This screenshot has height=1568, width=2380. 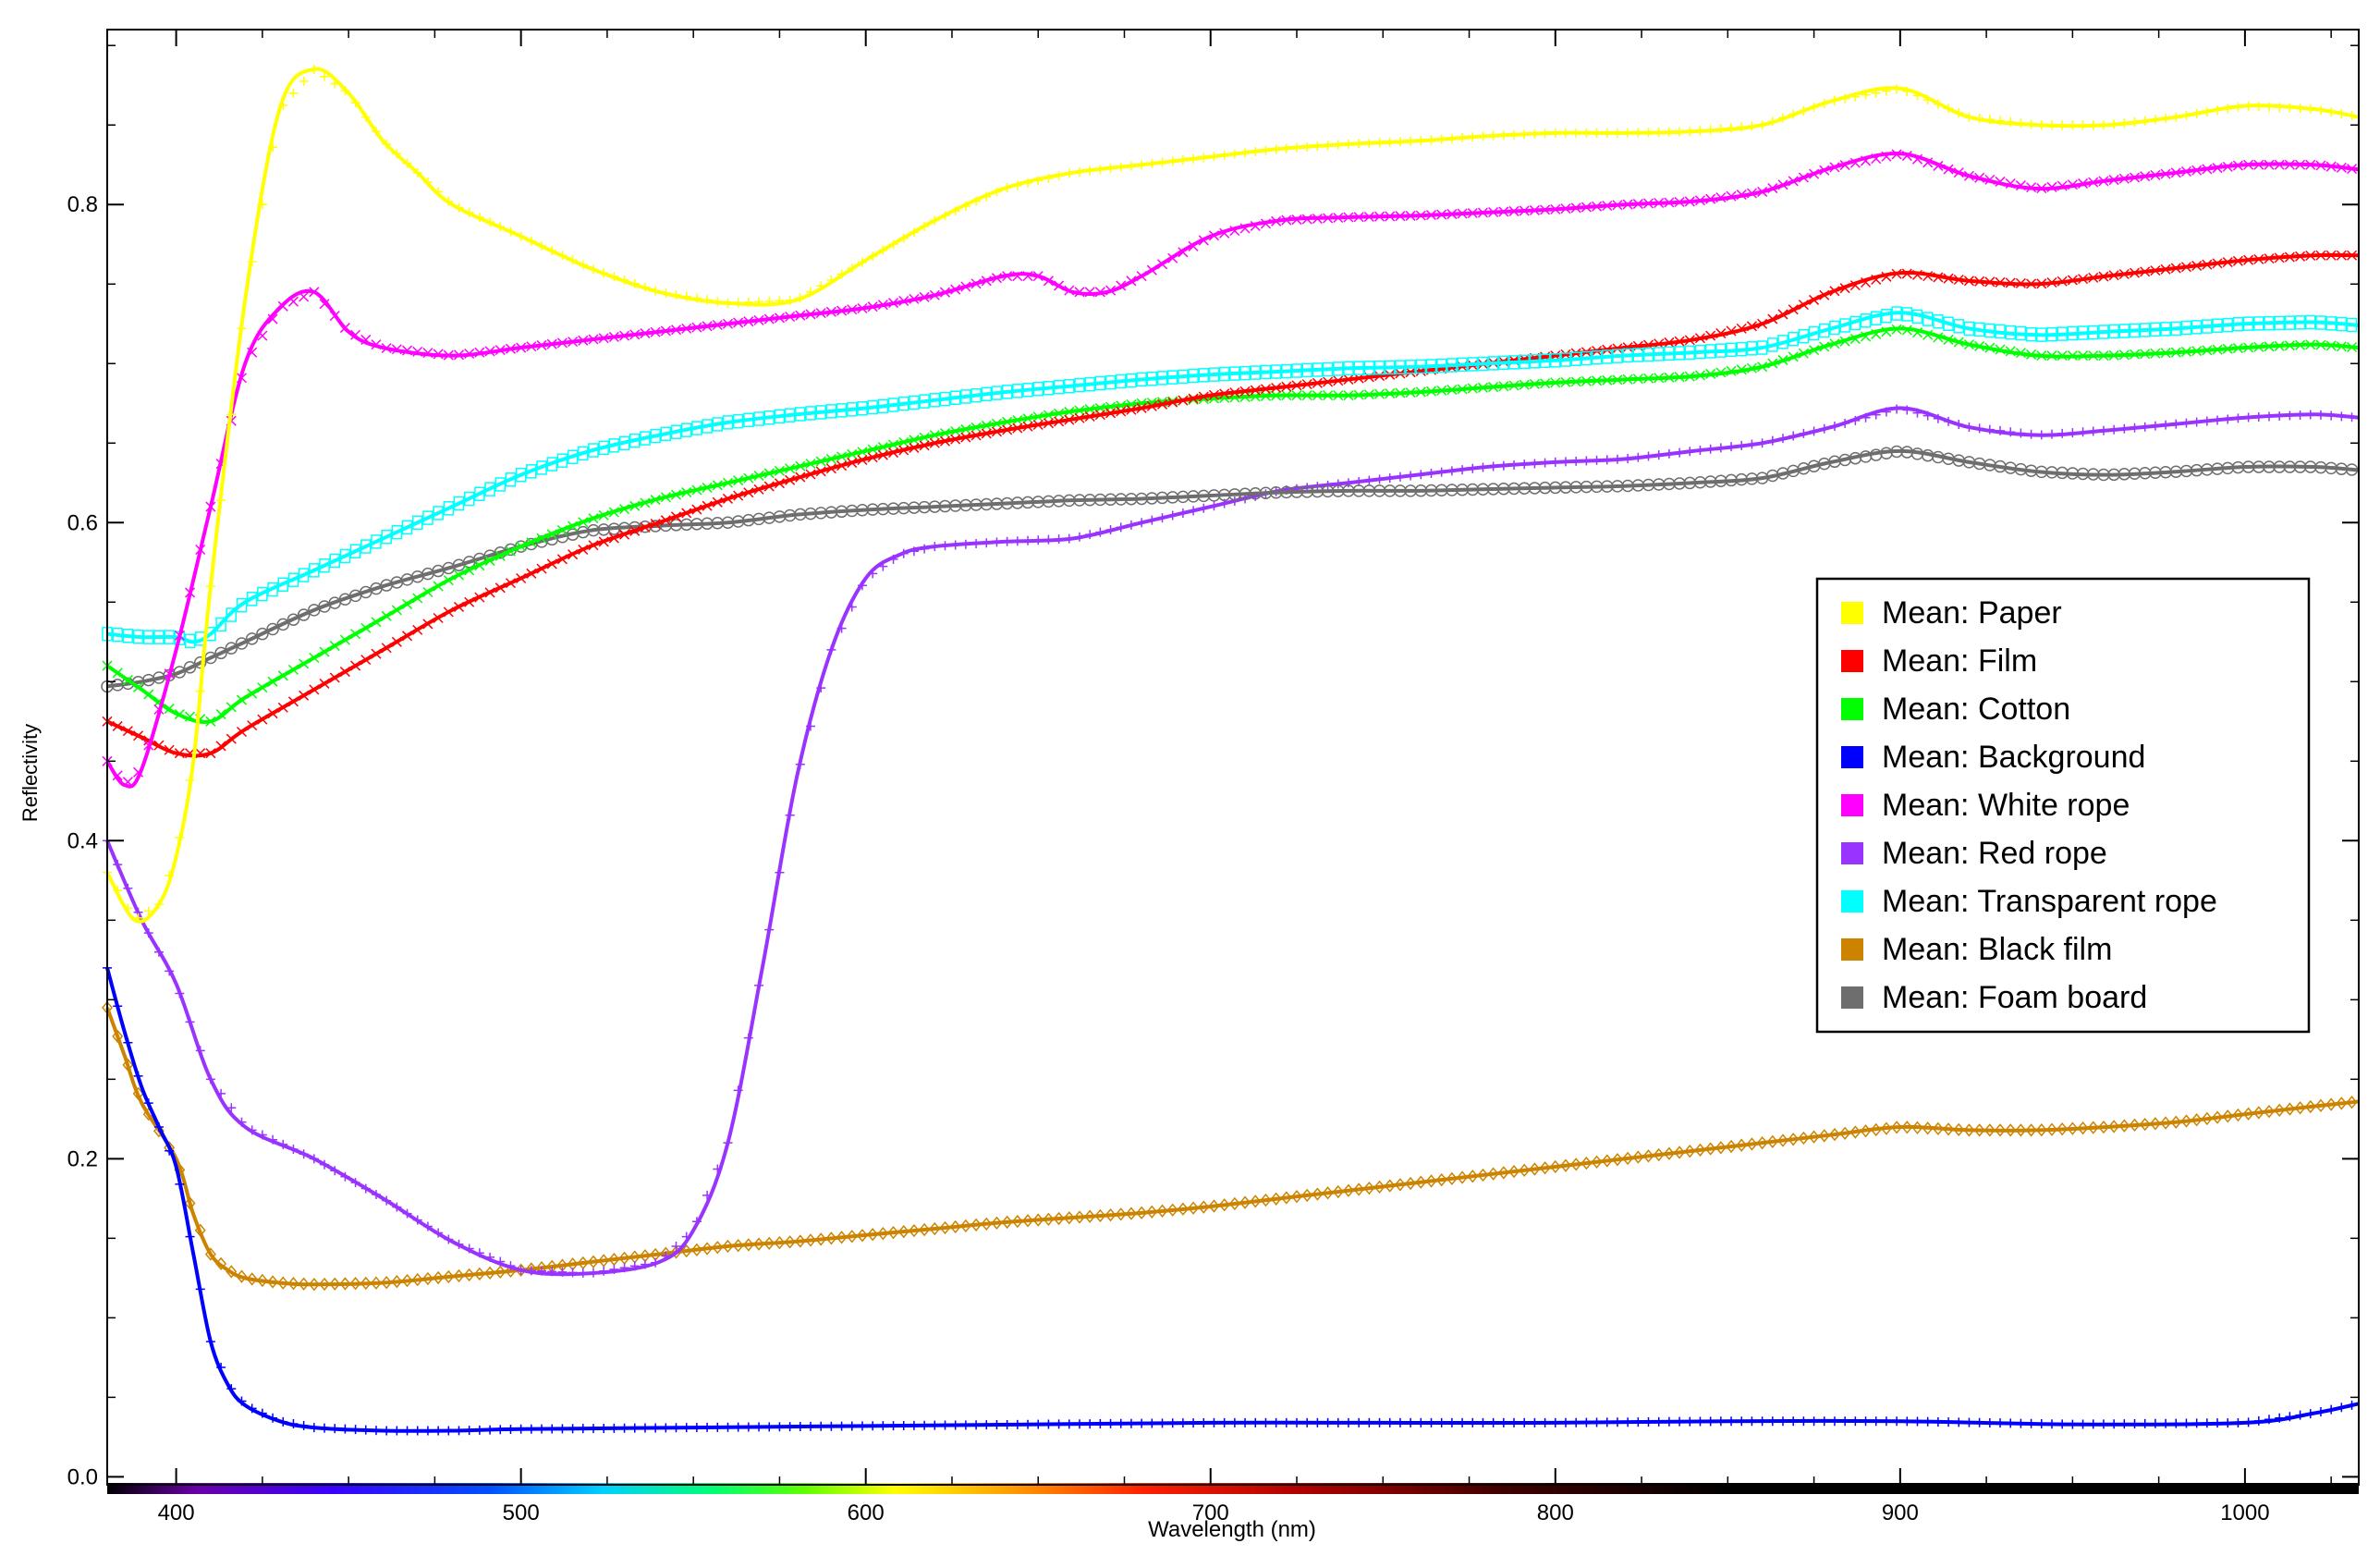 What do you see at coordinates (1994, 854) in the screenshot?
I see `legend-label: Mean: Red rope` at bounding box center [1994, 854].